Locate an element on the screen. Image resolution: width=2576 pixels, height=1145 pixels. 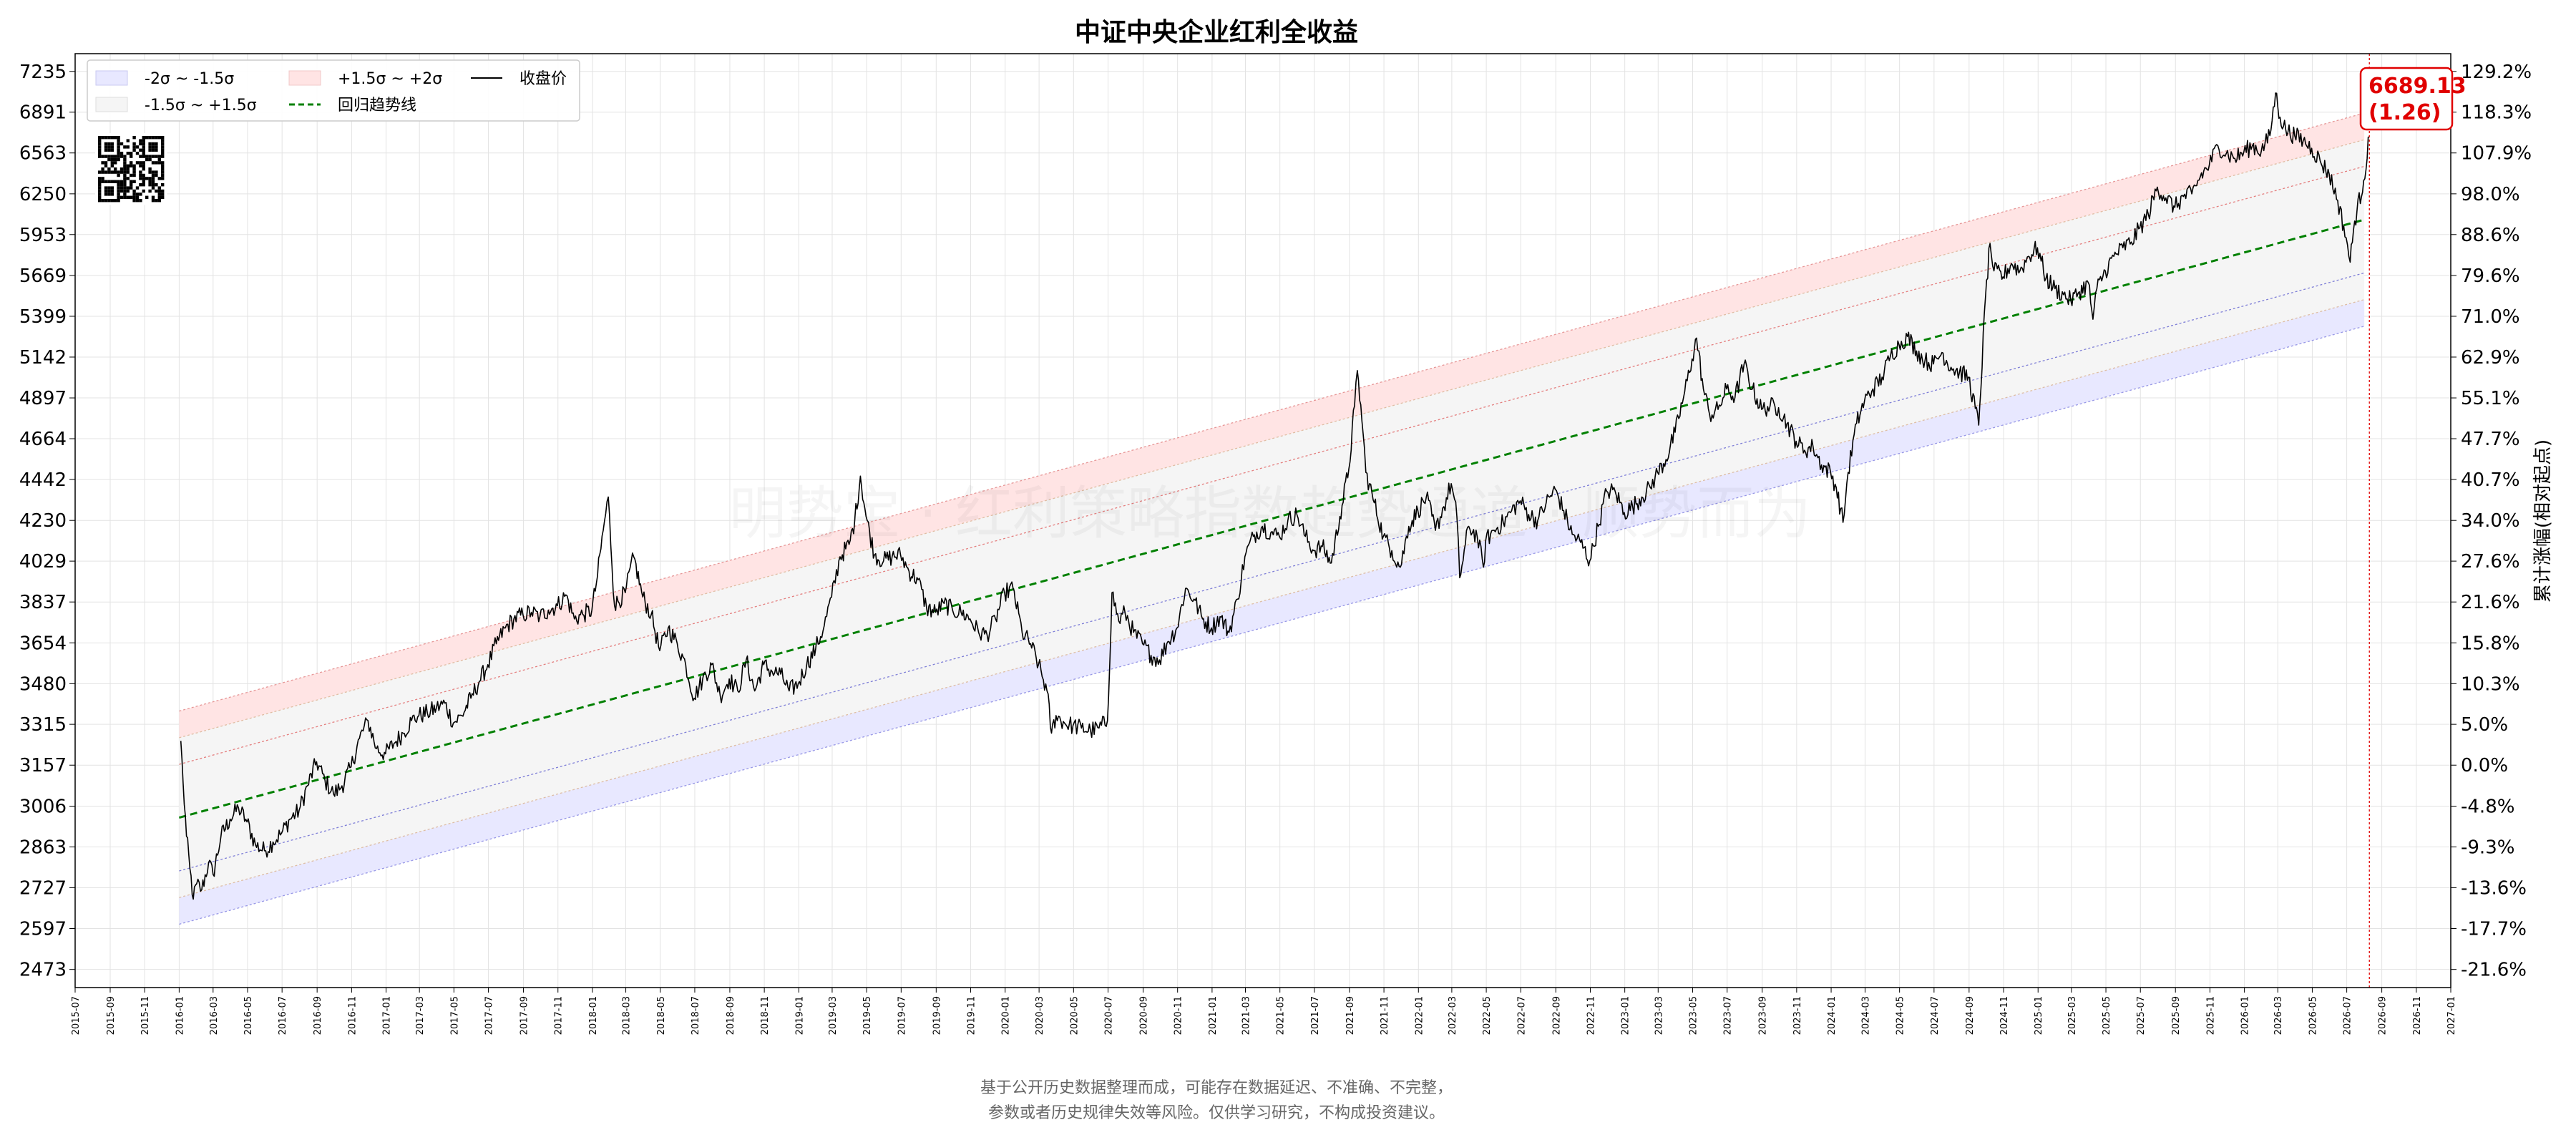
x-tick-label: 2023-09 is located at coordinates (1763, 1015).